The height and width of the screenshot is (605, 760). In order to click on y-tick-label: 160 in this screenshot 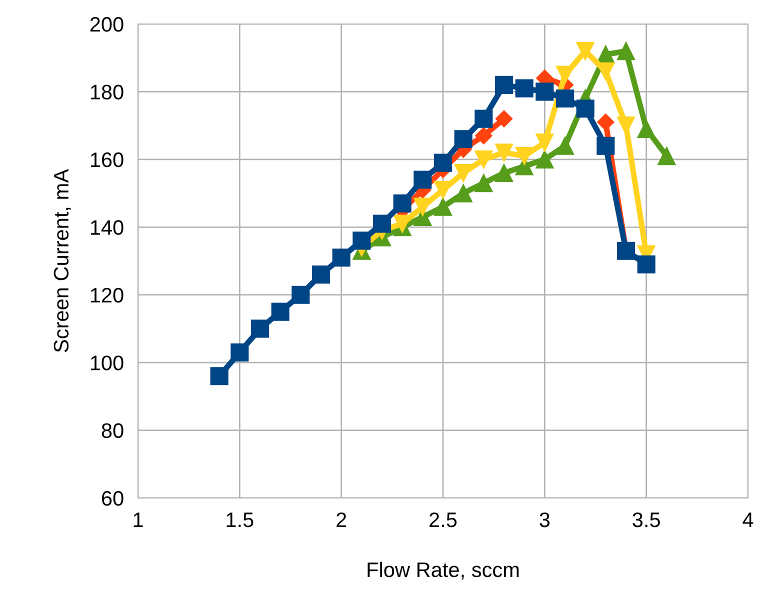, I will do `click(107, 160)`.